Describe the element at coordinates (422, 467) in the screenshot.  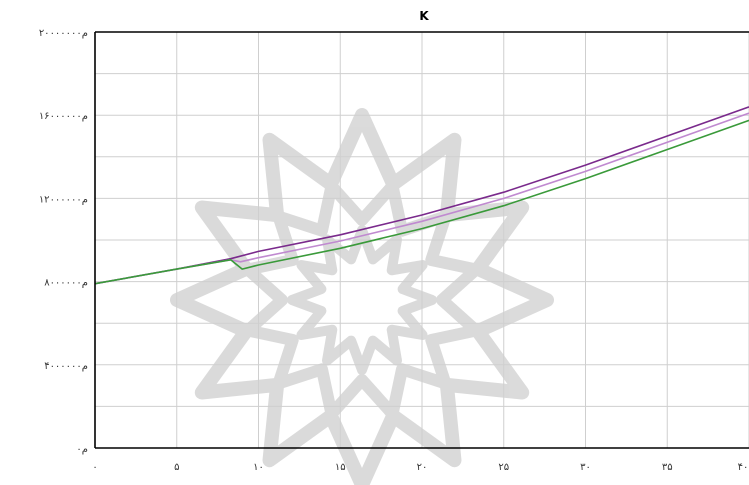
I see `x-tick-label: ۲۰` at that location.